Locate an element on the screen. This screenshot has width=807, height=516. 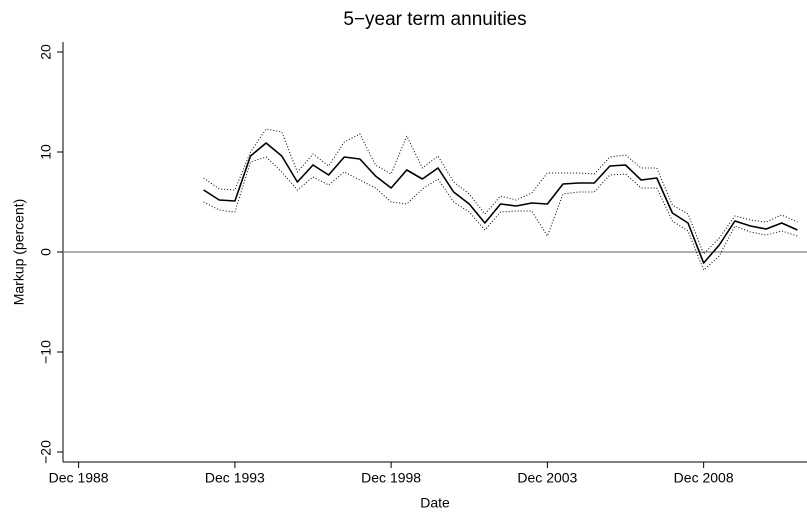
y-tick-label: 0 is located at coordinates (46, 252).